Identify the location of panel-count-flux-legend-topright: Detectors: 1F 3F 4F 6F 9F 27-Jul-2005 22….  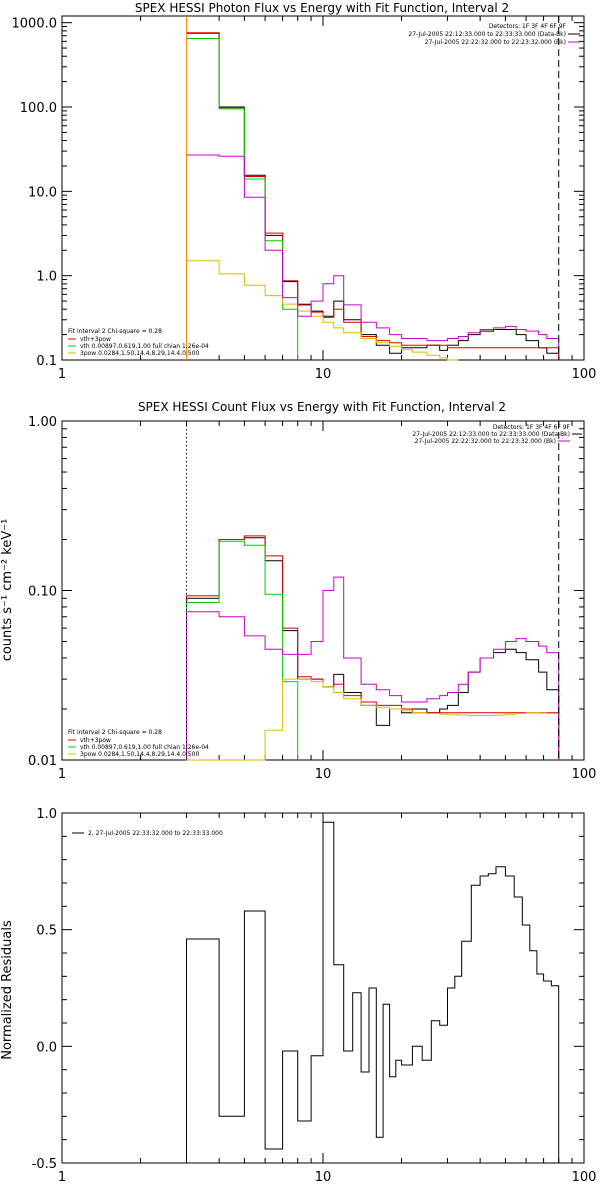
(497, 434).